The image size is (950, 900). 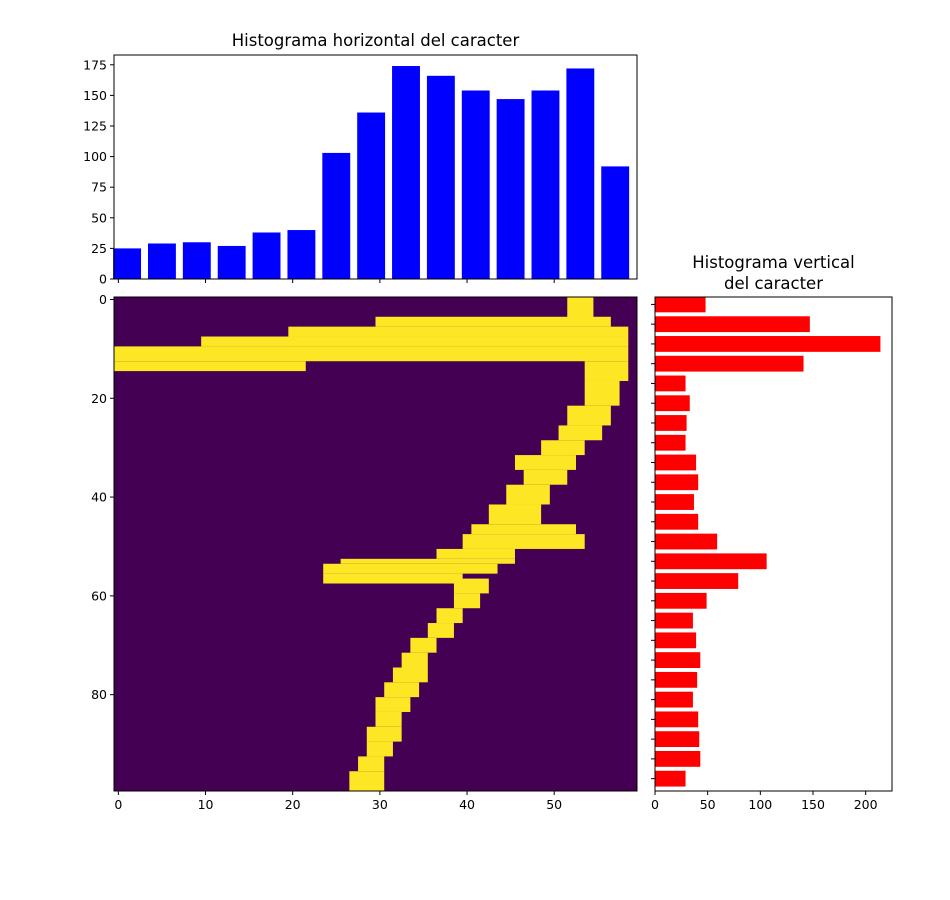 I want to click on x-tick-label: 30, so click(x=380, y=804).